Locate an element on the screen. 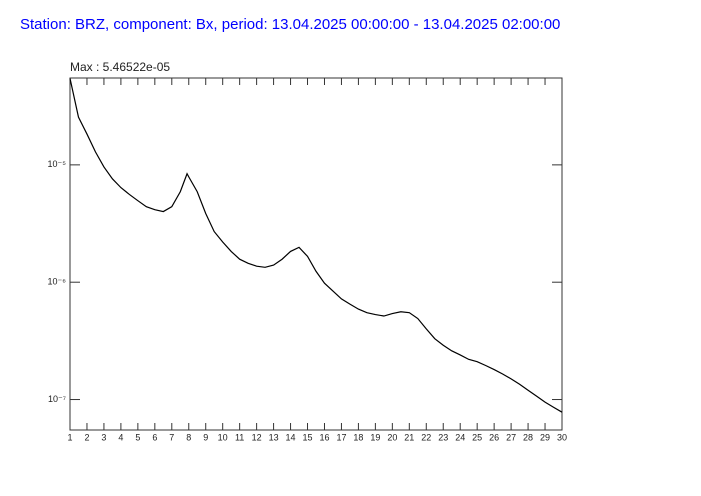 The height and width of the screenshot is (496, 701). x-tick-label: 18 is located at coordinates (358, 437).